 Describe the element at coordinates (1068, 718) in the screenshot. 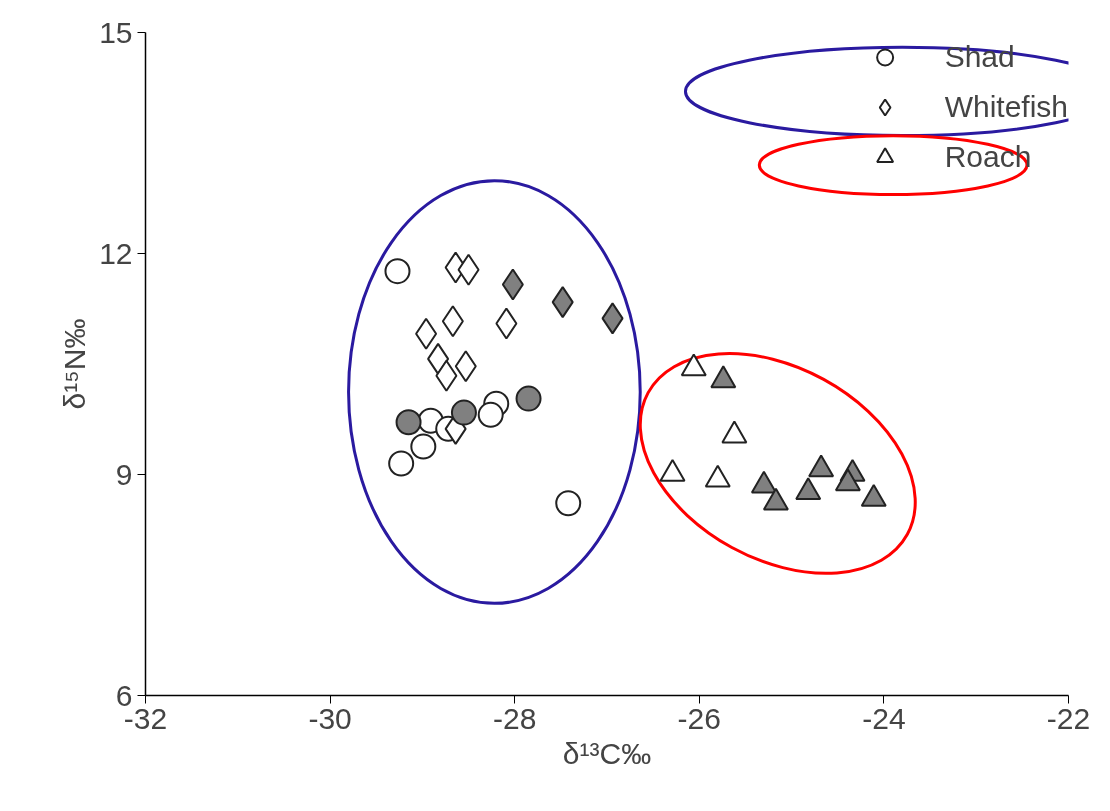

I see `x-tick-label: -22` at that location.